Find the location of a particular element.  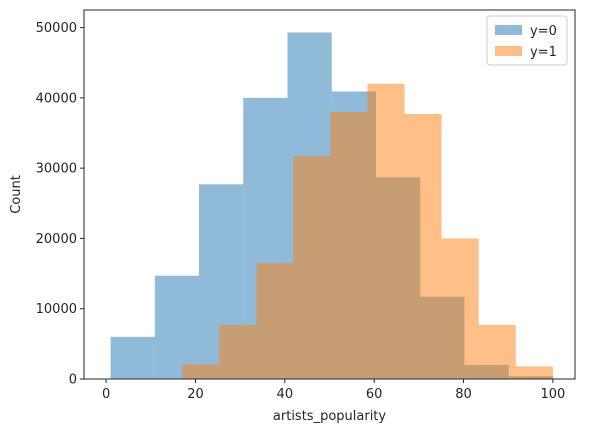

legend-label-0: y=0 is located at coordinates (543, 31).